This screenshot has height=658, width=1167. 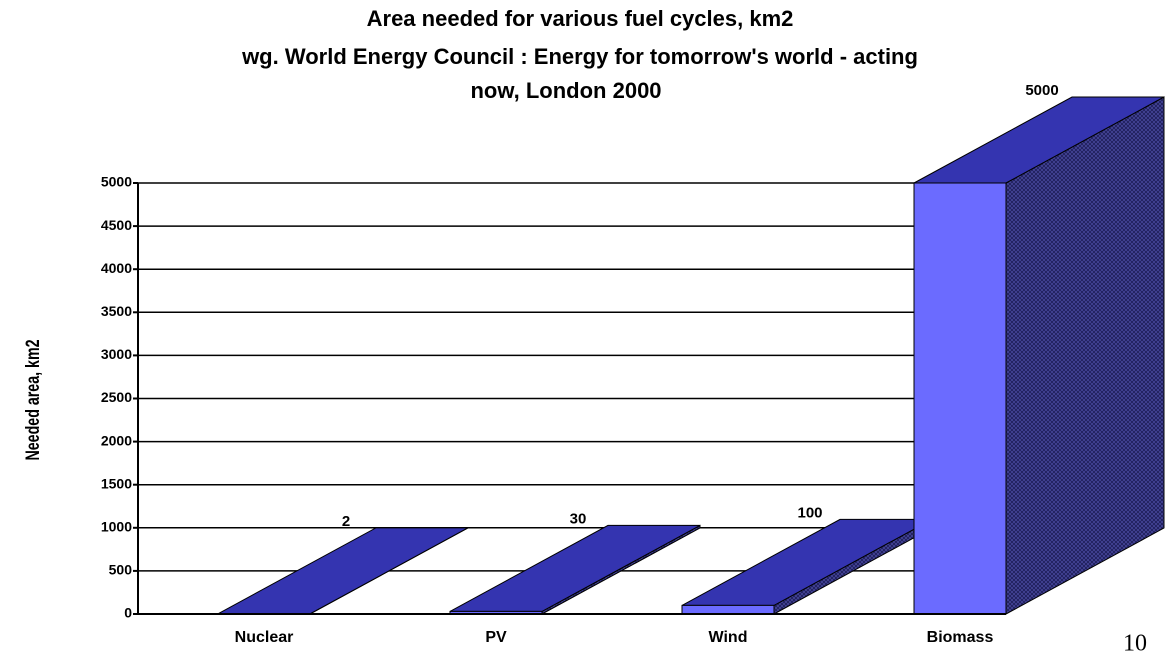 I want to click on bar-side, so click(x=1085, y=355).